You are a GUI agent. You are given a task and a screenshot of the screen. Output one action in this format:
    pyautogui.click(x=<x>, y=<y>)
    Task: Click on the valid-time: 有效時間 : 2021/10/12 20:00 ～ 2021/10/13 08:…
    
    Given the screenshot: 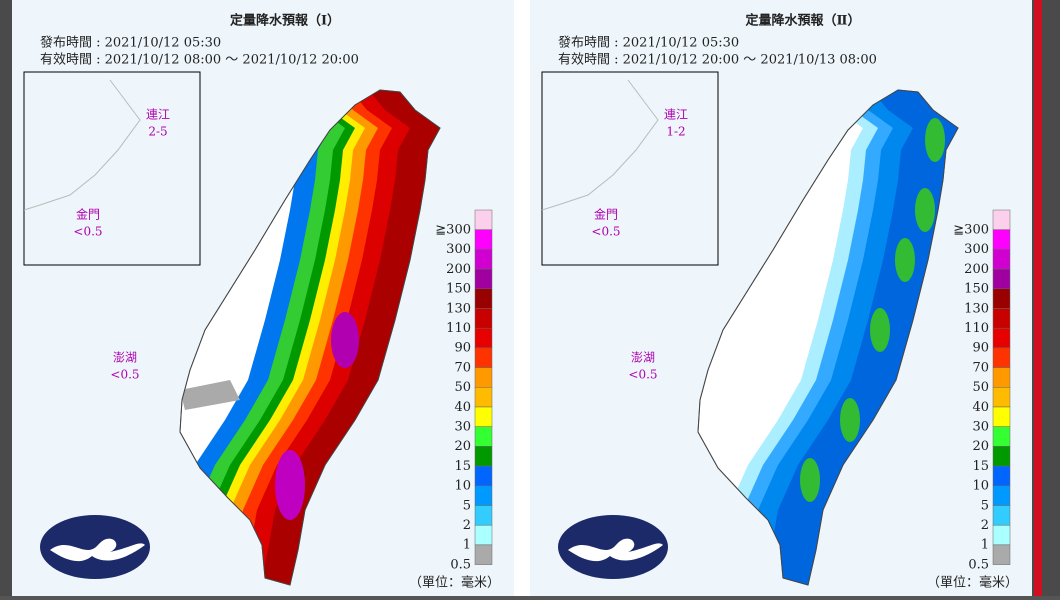 What is the action you would take?
    pyautogui.click(x=717, y=60)
    